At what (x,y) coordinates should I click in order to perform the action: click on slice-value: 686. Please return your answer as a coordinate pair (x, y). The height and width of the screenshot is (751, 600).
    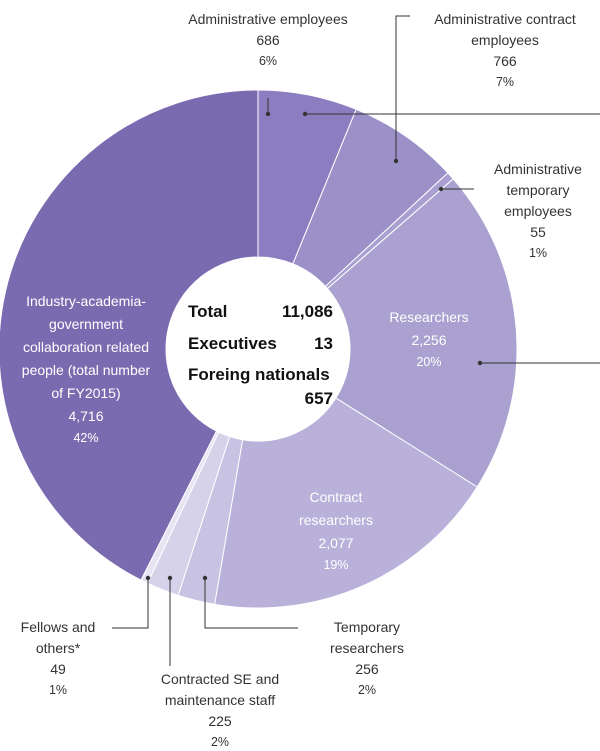
    Looking at the image, I should click on (268, 40).